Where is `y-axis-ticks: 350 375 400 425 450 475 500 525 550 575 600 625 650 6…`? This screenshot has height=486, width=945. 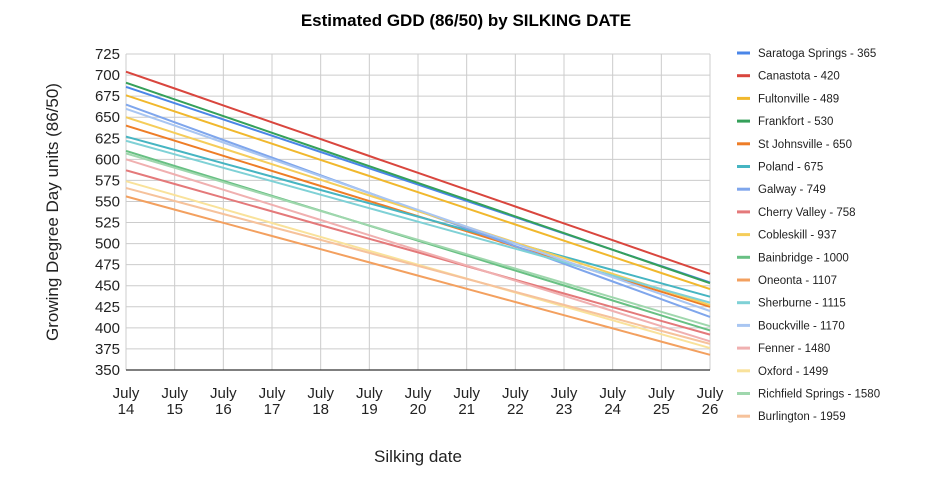 y-axis-ticks: 350 375 400 425 450 475 500 525 550 575 600 625 650 6… is located at coordinates (107, 212).